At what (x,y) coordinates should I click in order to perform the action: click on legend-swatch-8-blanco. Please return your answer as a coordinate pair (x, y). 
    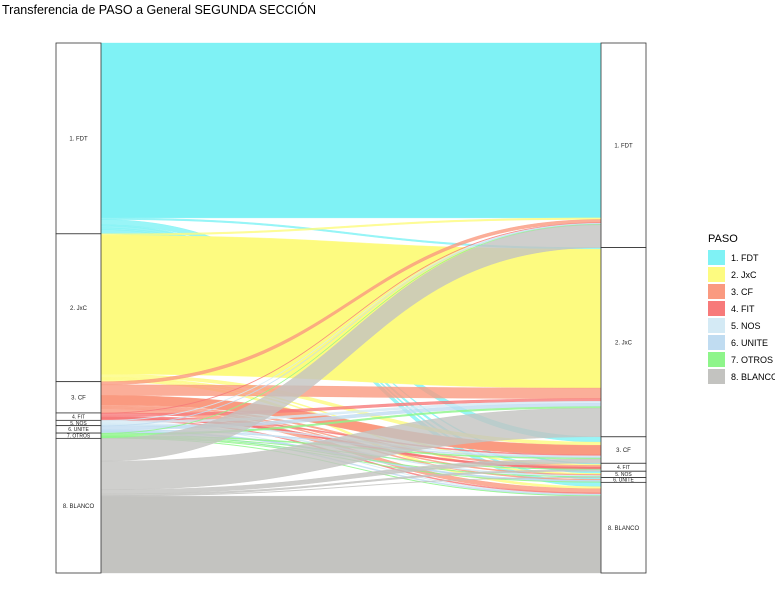
    Looking at the image, I should click on (716, 376).